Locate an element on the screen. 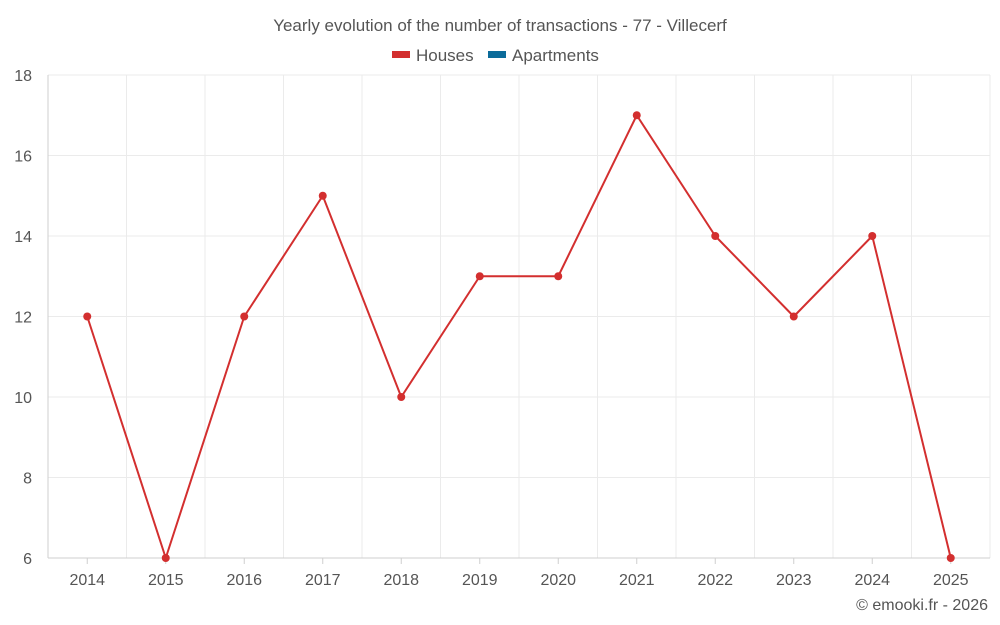 The image size is (1000, 625). credit-text: © emooki.fr - 2026 is located at coordinates (922, 605).